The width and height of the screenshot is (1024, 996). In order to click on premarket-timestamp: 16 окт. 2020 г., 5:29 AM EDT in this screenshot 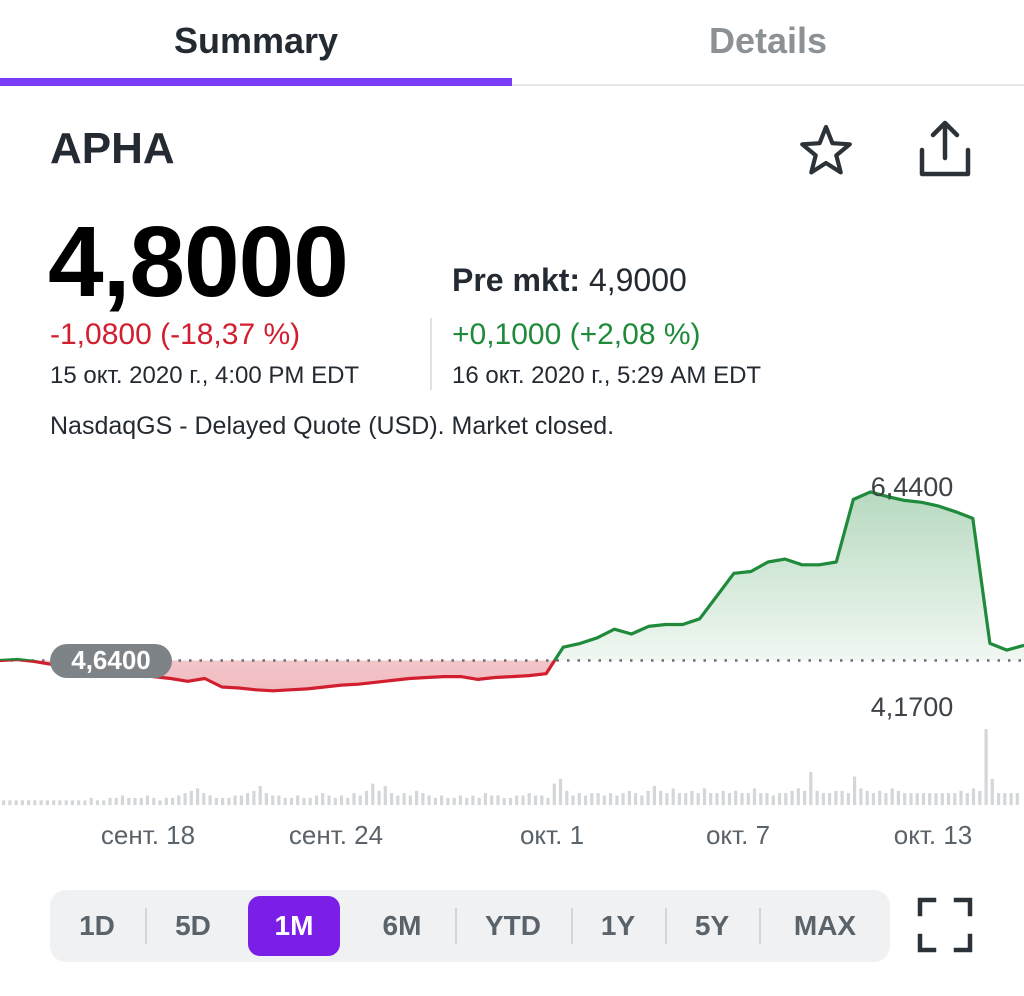, I will do `click(607, 375)`.